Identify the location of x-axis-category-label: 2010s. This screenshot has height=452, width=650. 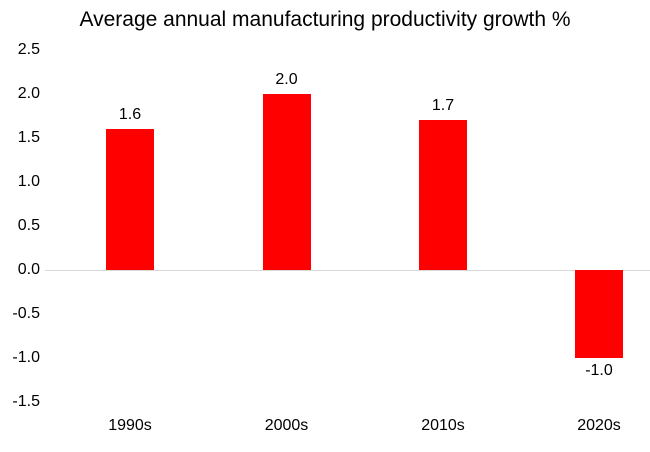
(443, 425).